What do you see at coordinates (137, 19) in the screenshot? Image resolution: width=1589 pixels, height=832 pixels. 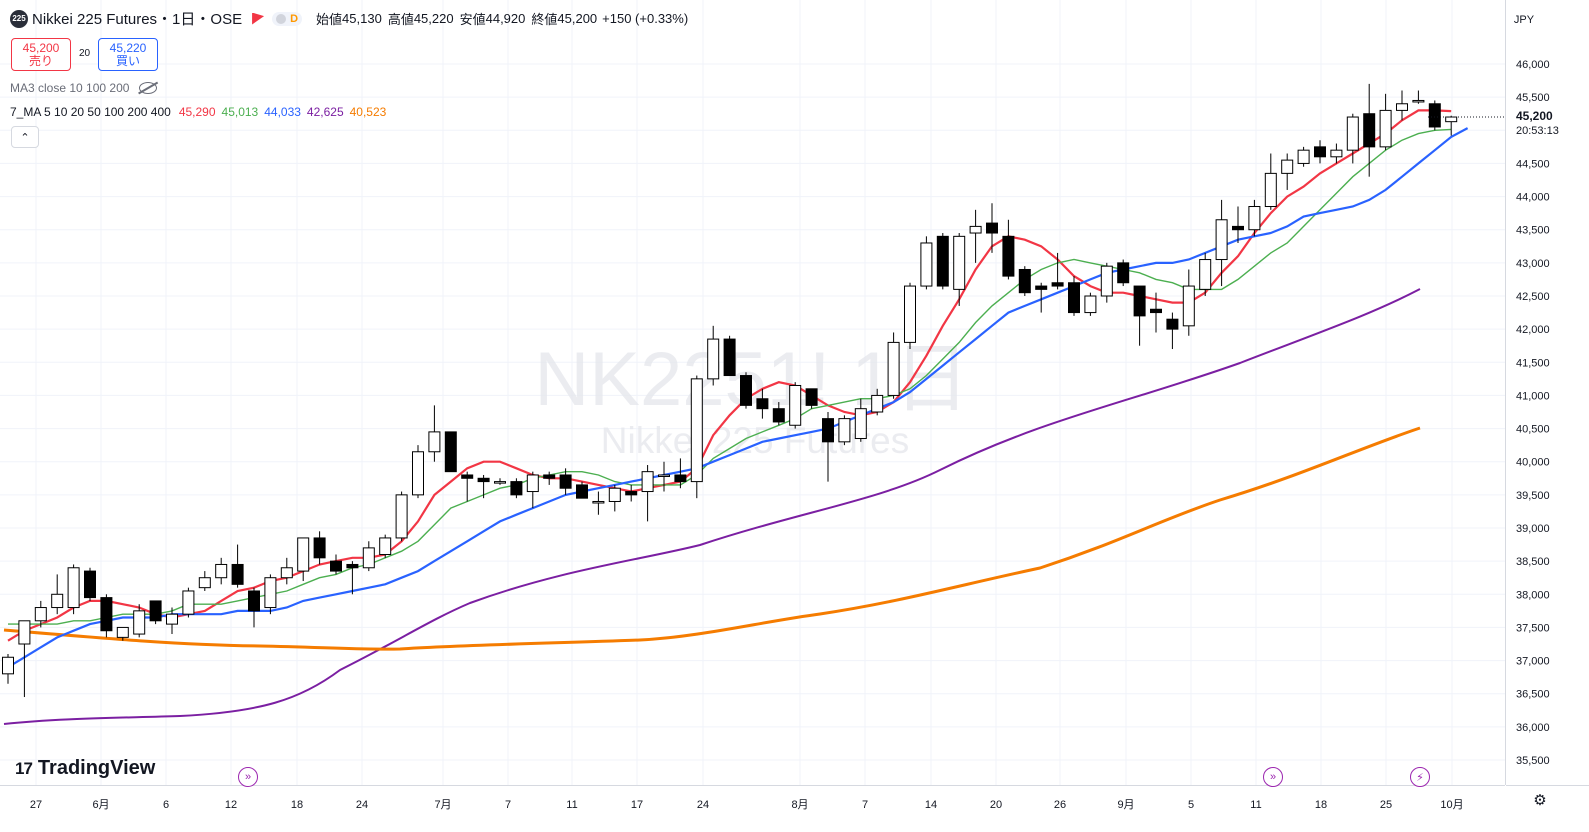 I see `symbol-title: Nikkei 225 Futures・1日・OSE` at bounding box center [137, 19].